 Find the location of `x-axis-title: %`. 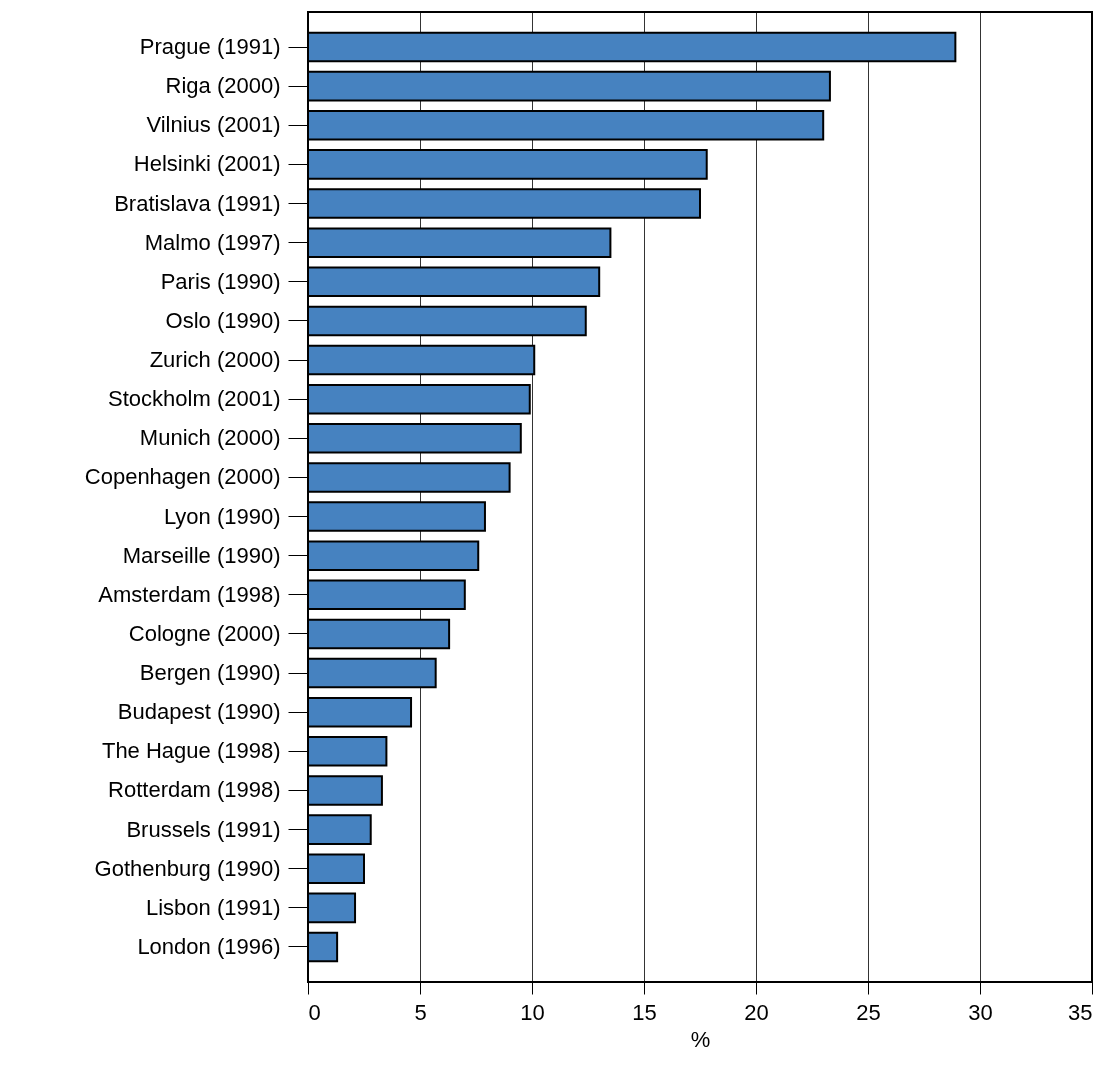

x-axis-title: % is located at coordinates (700, 1039).